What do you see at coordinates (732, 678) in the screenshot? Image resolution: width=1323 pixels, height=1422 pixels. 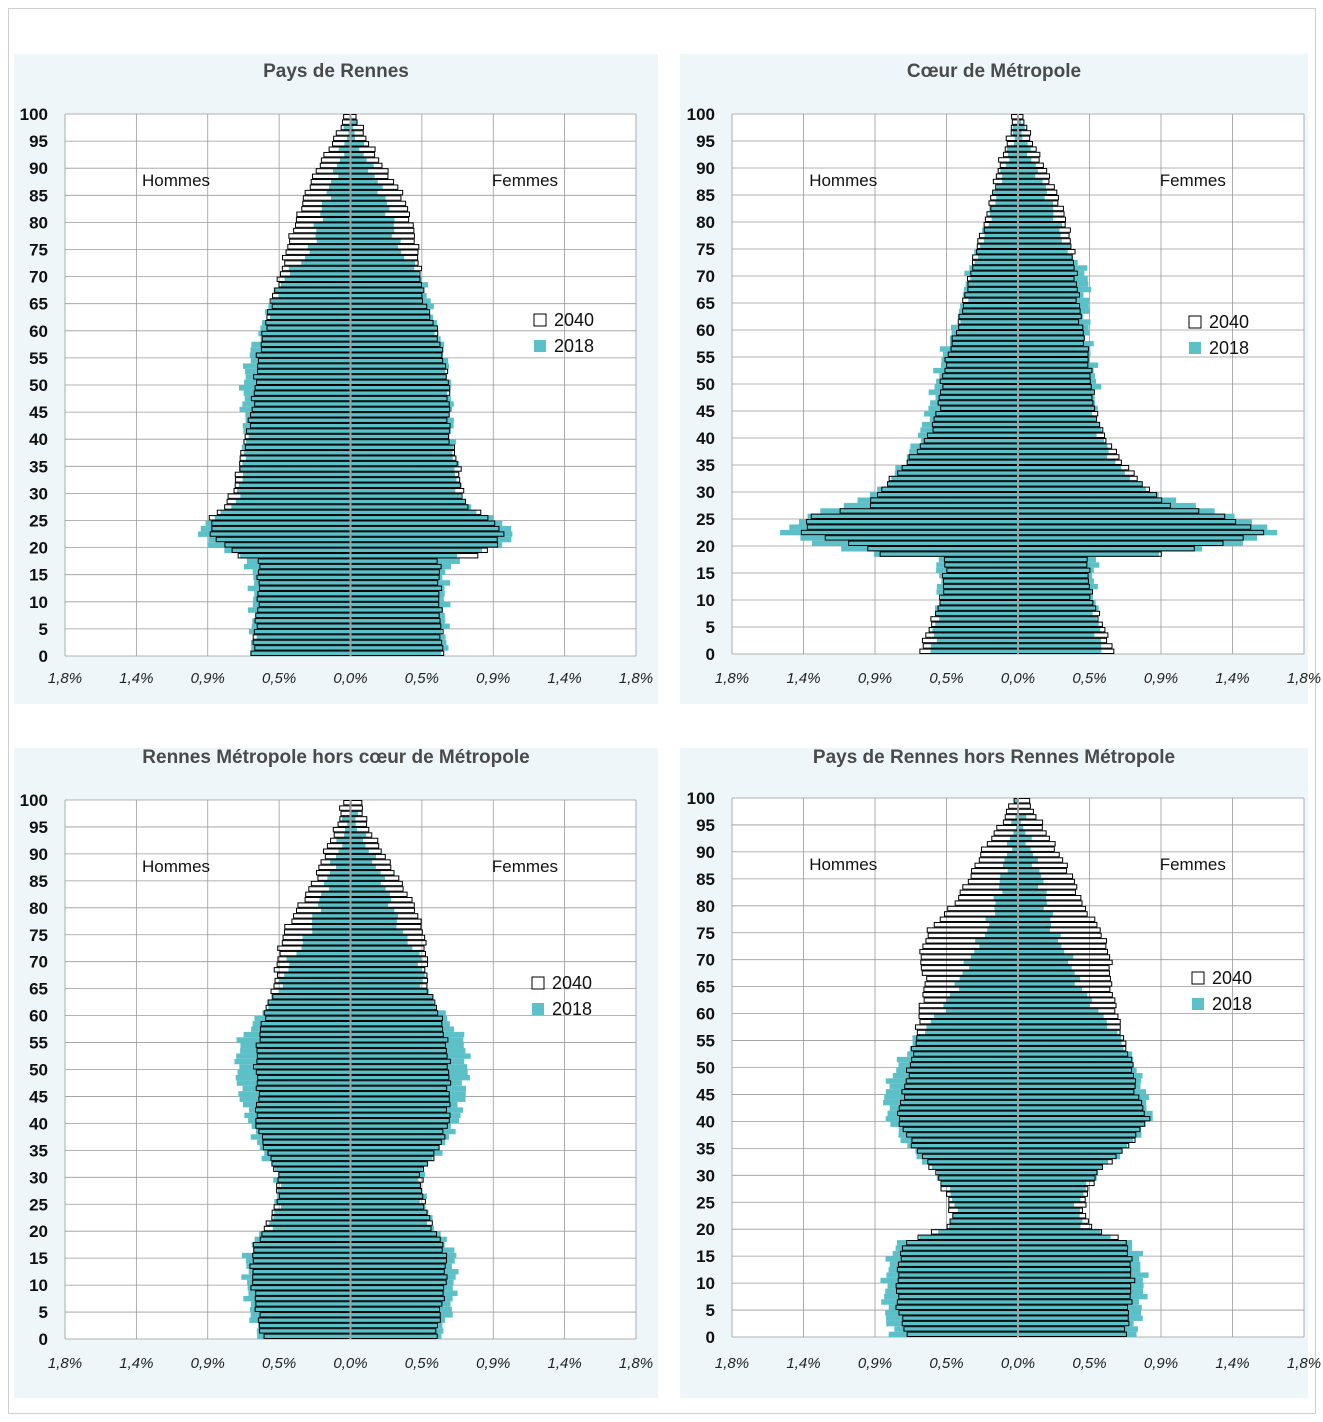 I see `x-tick-label: 1,8%` at bounding box center [732, 678].